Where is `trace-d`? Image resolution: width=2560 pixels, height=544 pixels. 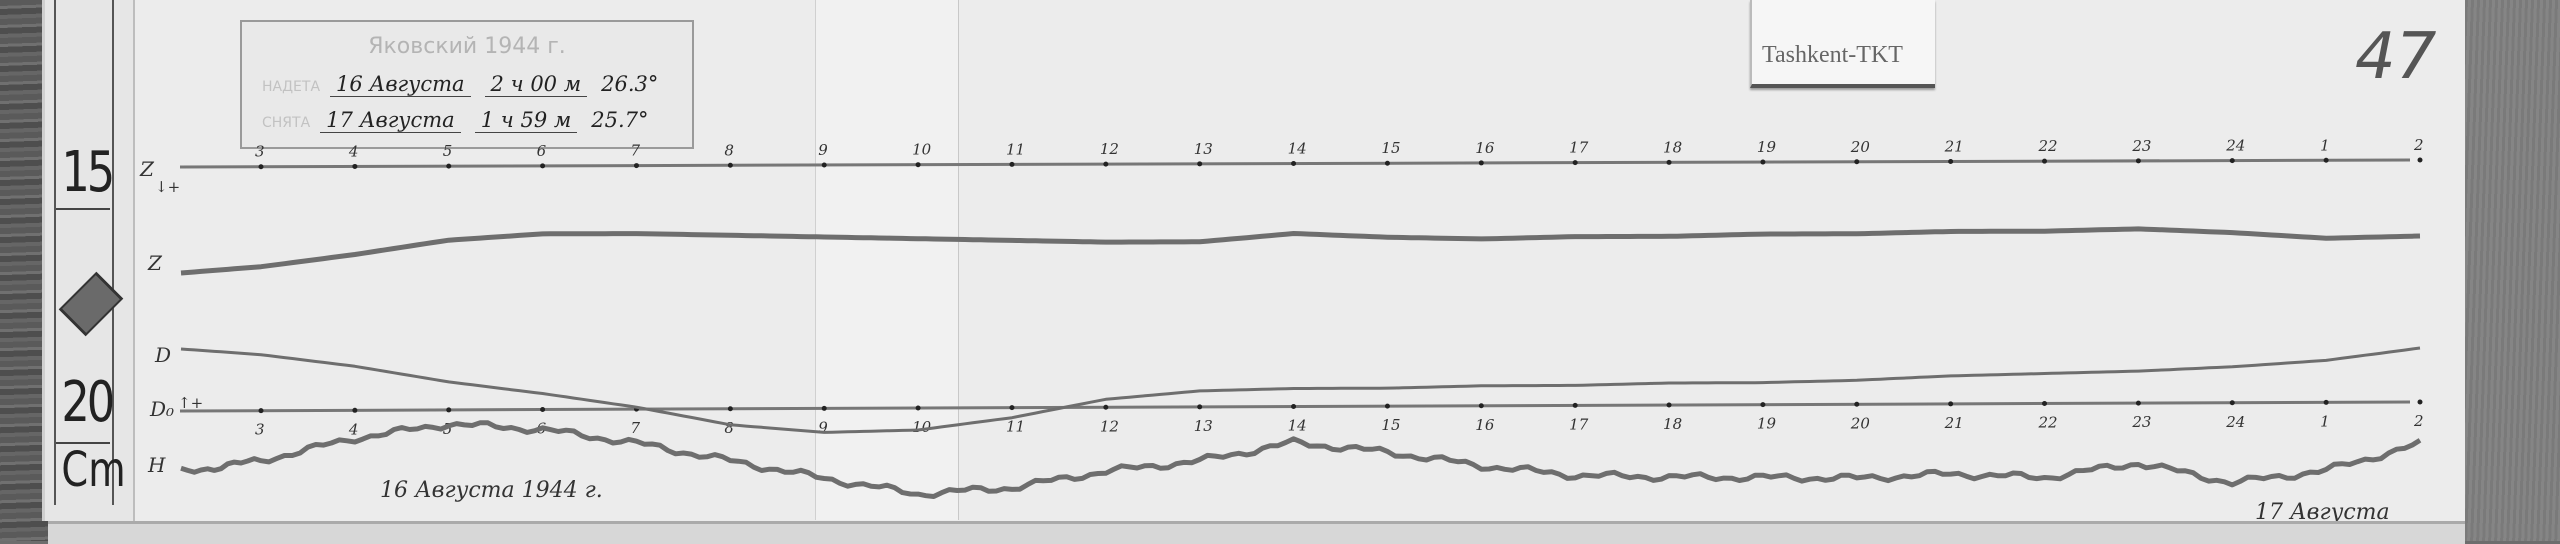
trace-d is located at coordinates (1300, 390).